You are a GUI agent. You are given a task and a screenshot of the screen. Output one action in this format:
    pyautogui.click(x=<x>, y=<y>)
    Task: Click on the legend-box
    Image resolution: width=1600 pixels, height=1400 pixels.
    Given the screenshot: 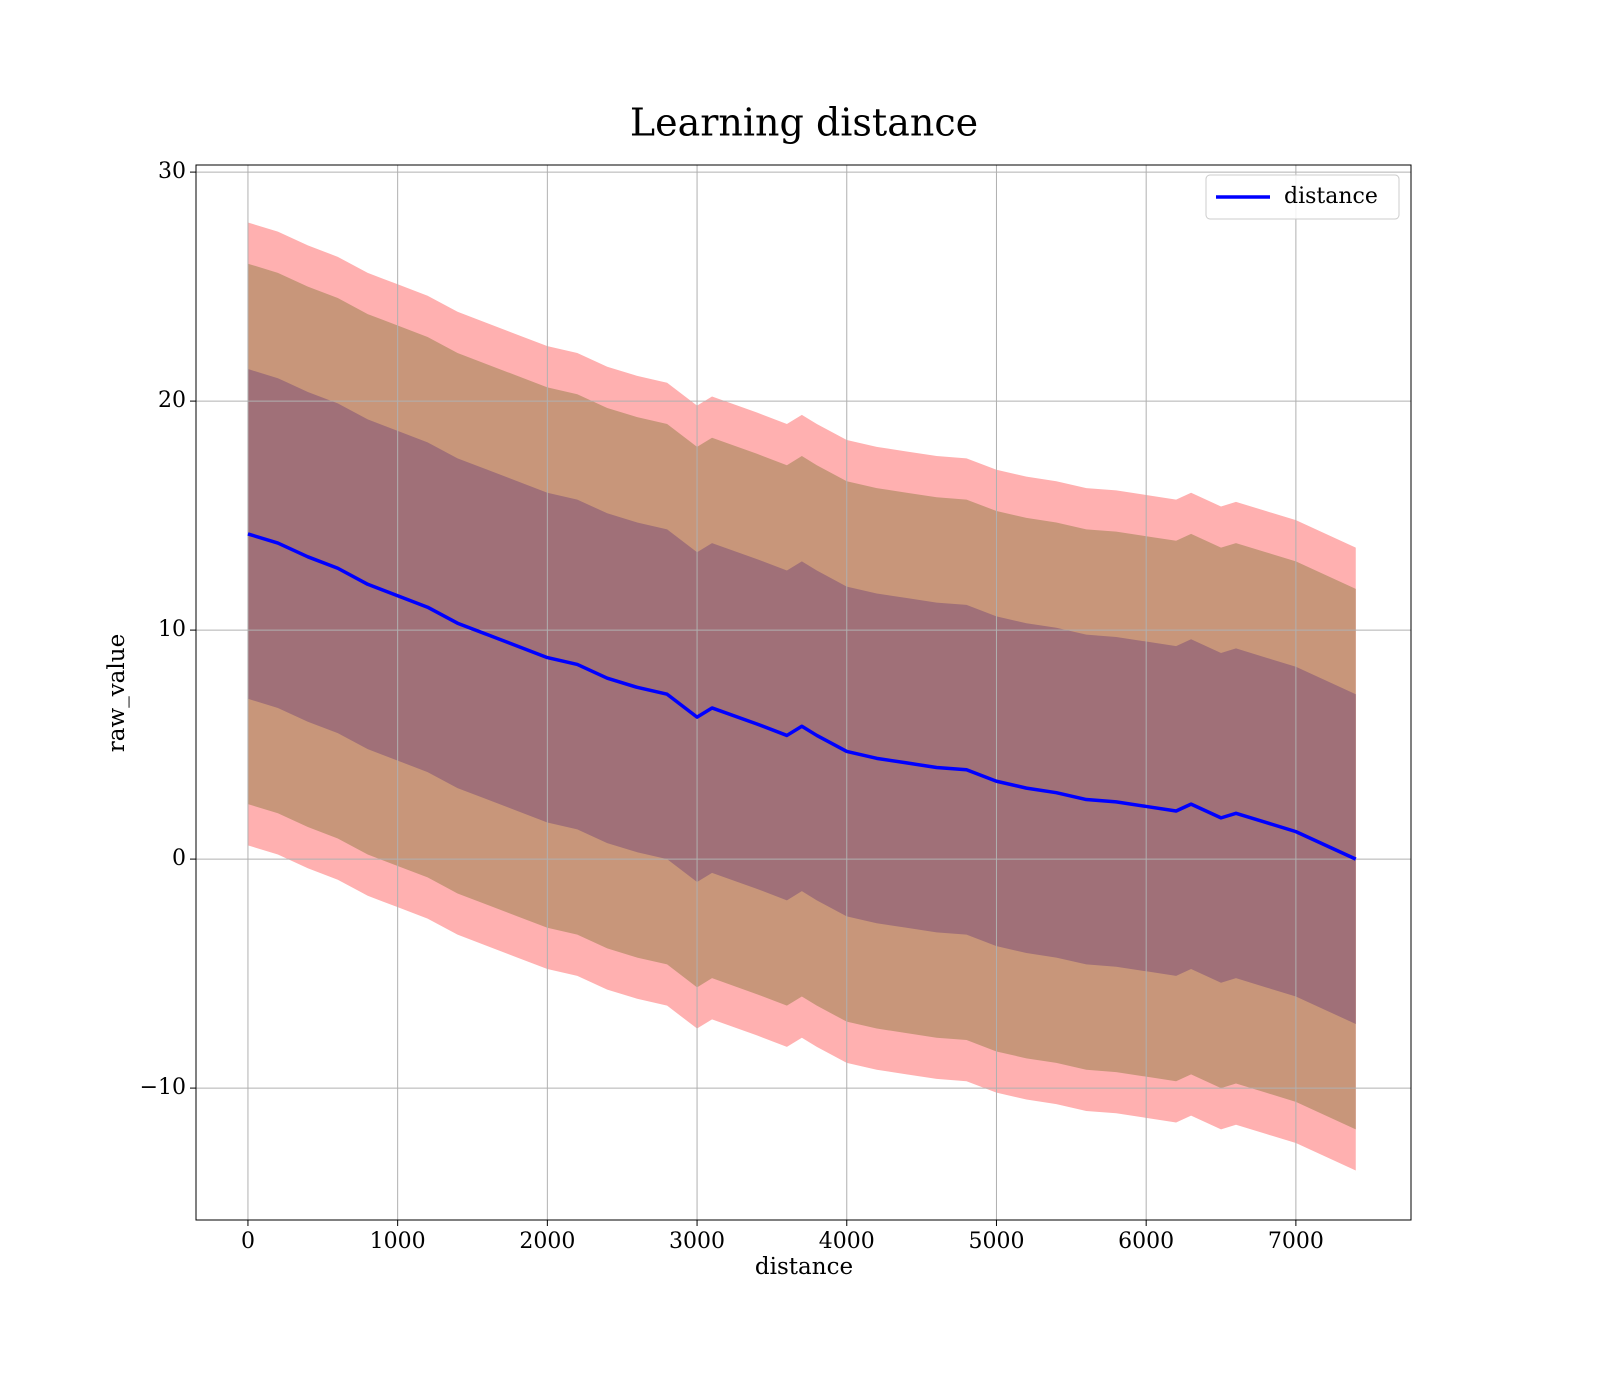 What is the action you would take?
    pyautogui.click(x=1302, y=197)
    